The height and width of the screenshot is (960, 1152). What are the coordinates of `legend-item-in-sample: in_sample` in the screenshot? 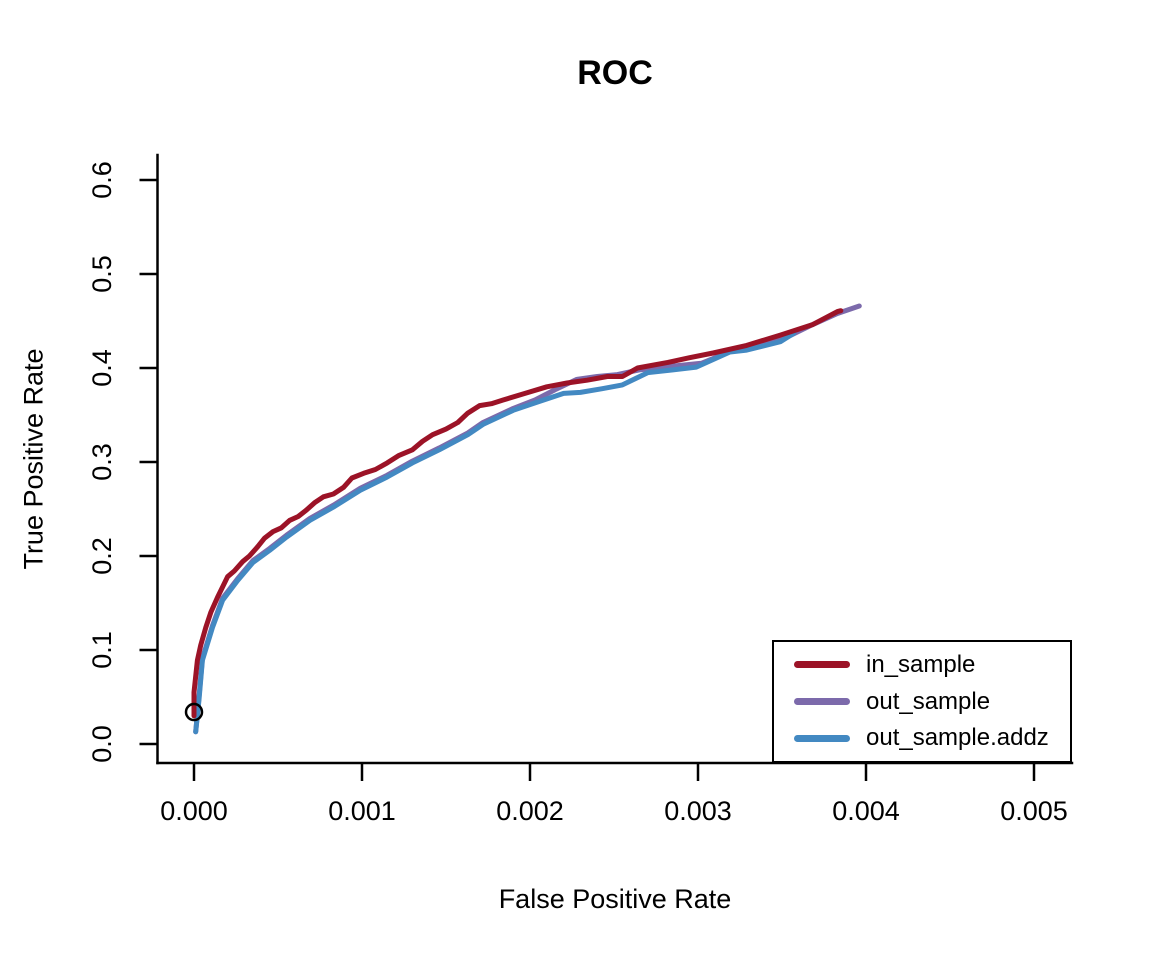 It's located at (922, 665).